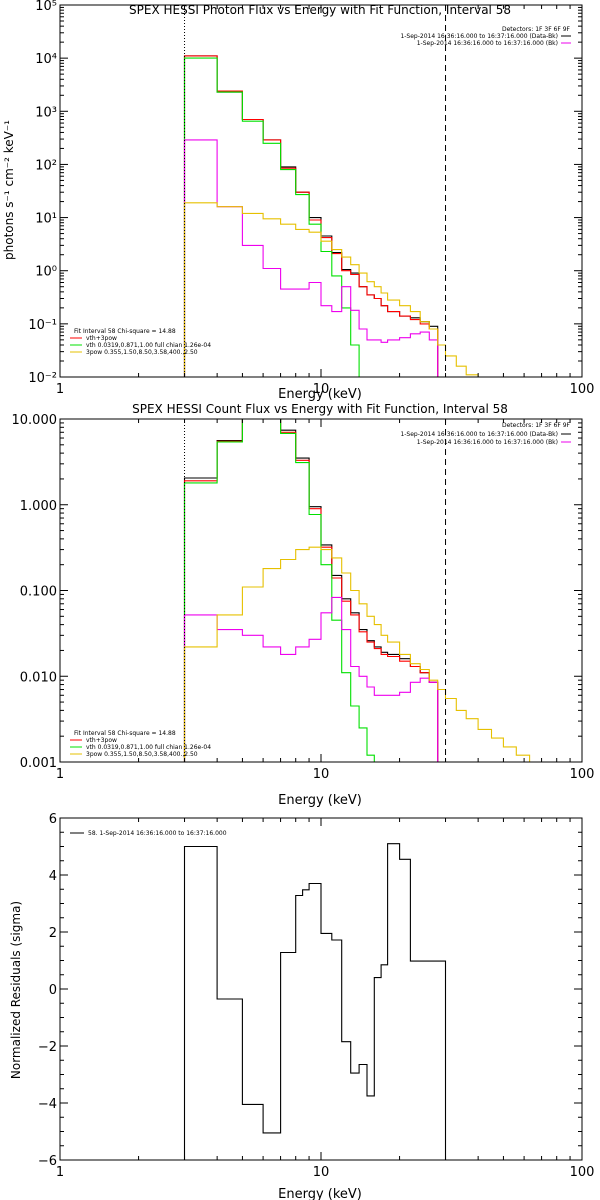 Image resolution: width=600 pixels, height=1200 pixels. What do you see at coordinates (47, 1161) in the screenshot?
I see `y-tick-label: −6` at bounding box center [47, 1161].